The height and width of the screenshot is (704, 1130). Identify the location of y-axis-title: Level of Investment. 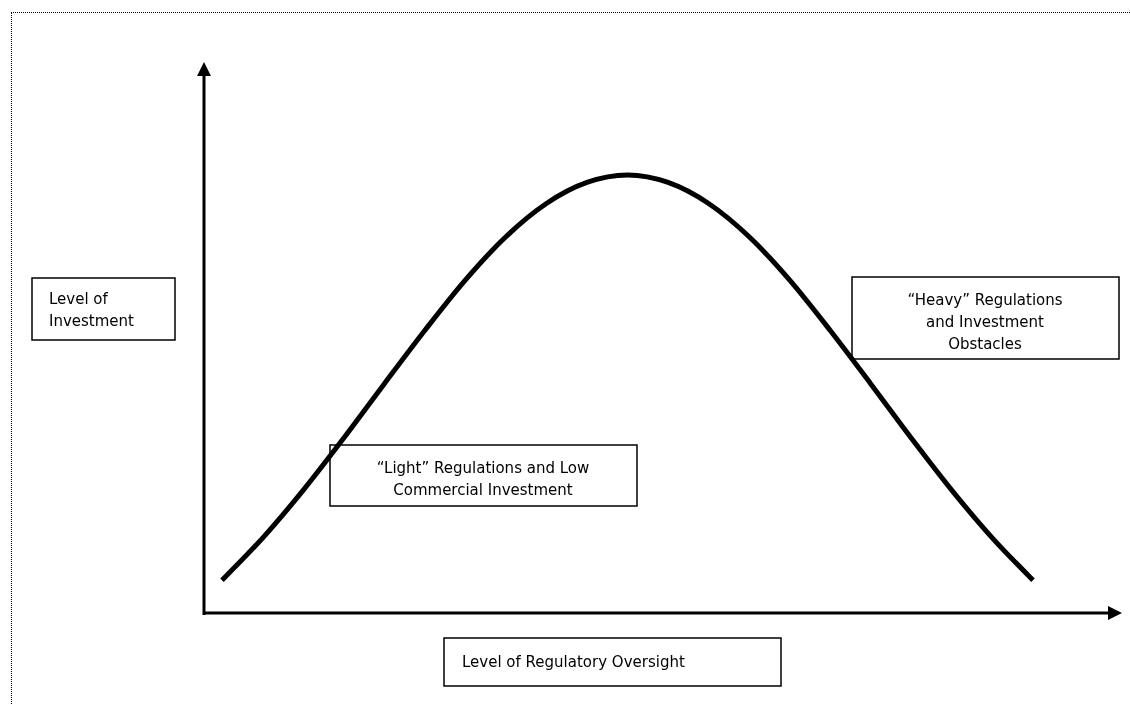
(92, 310).